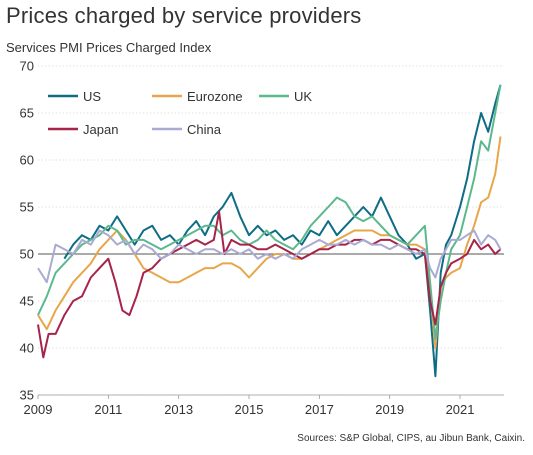 The height and width of the screenshot is (455, 533). Describe the element at coordinates (108, 409) in the screenshot. I see `x-tick-label: 2011` at that location.